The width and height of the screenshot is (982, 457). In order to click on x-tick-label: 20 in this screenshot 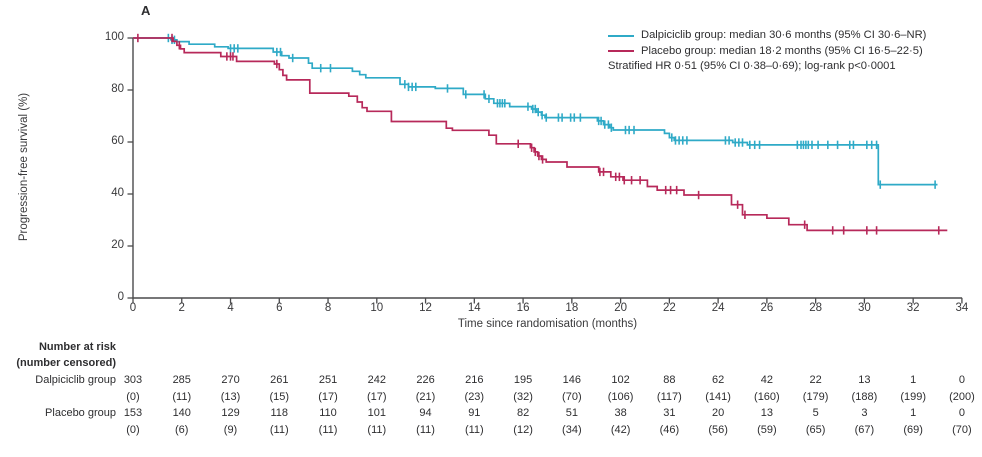, I will do `click(620, 308)`.